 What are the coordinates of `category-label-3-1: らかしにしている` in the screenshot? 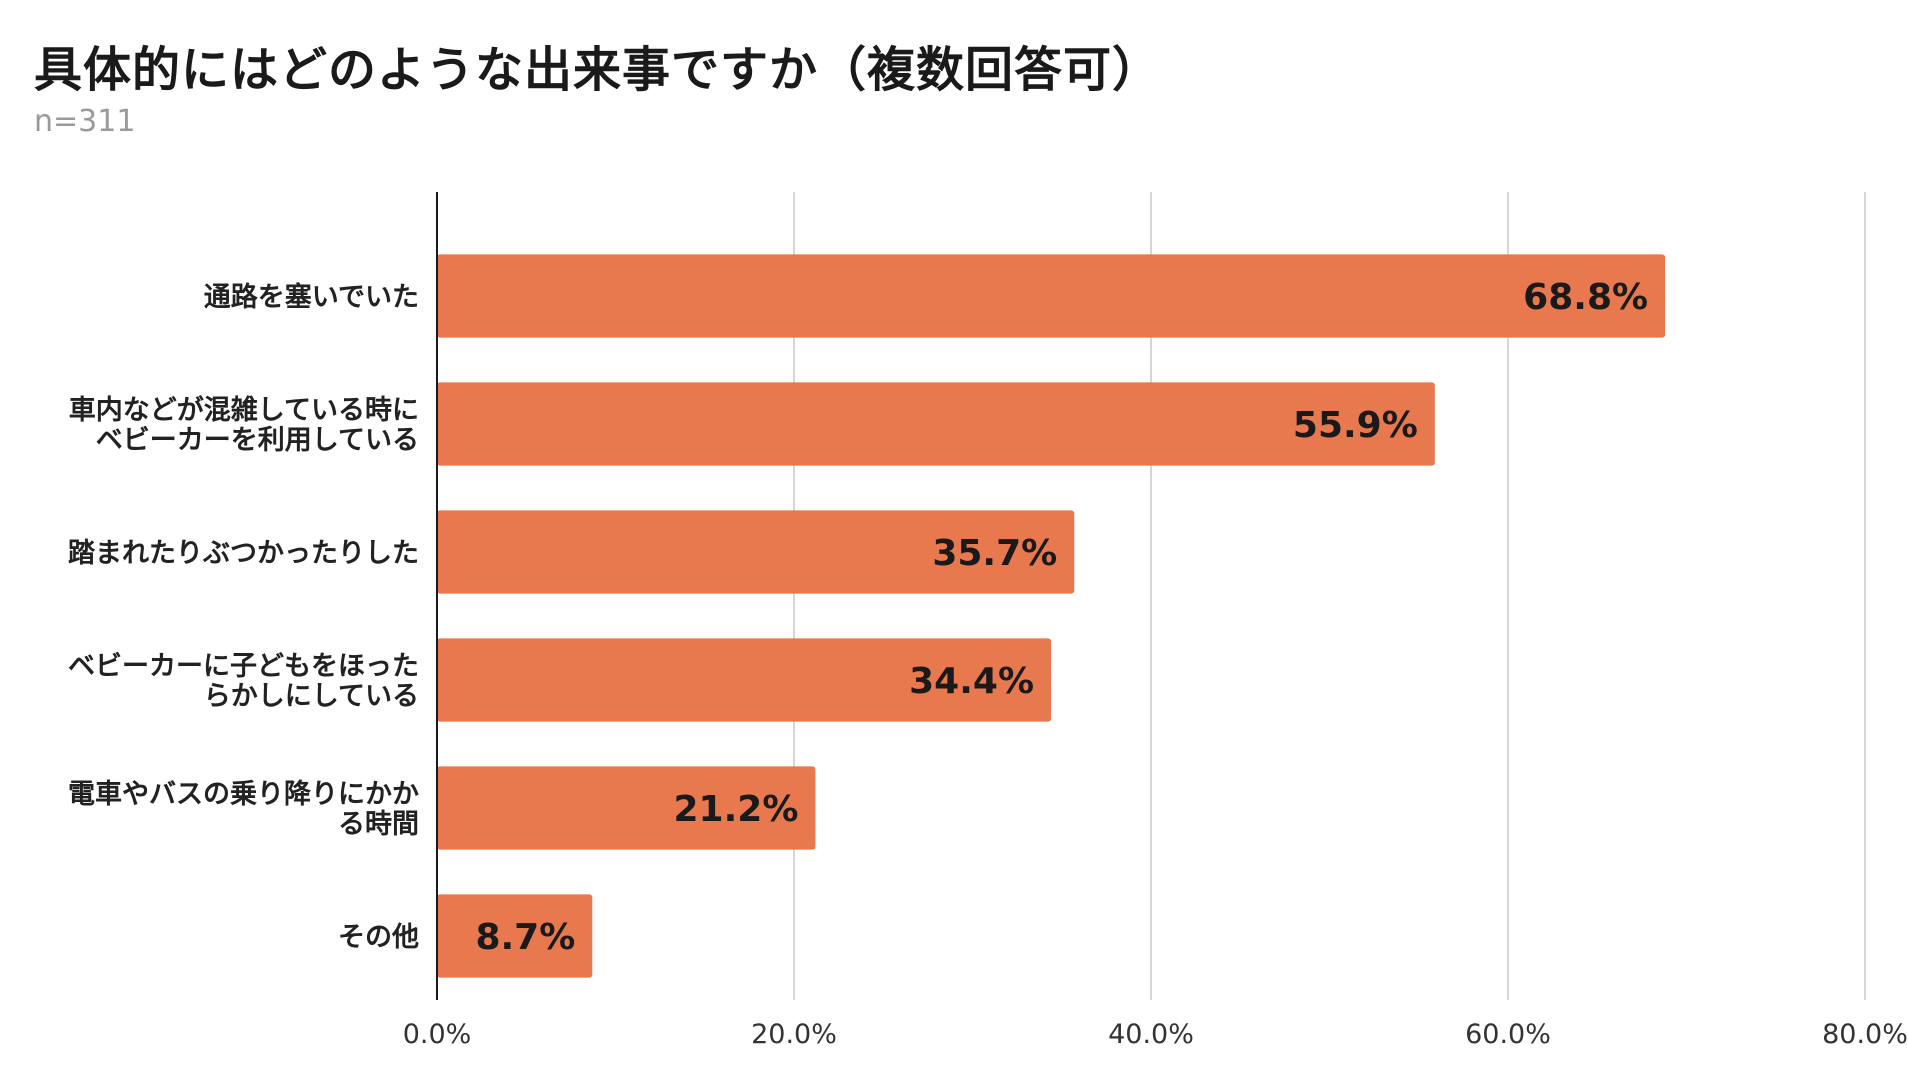 It's located at (311, 696).